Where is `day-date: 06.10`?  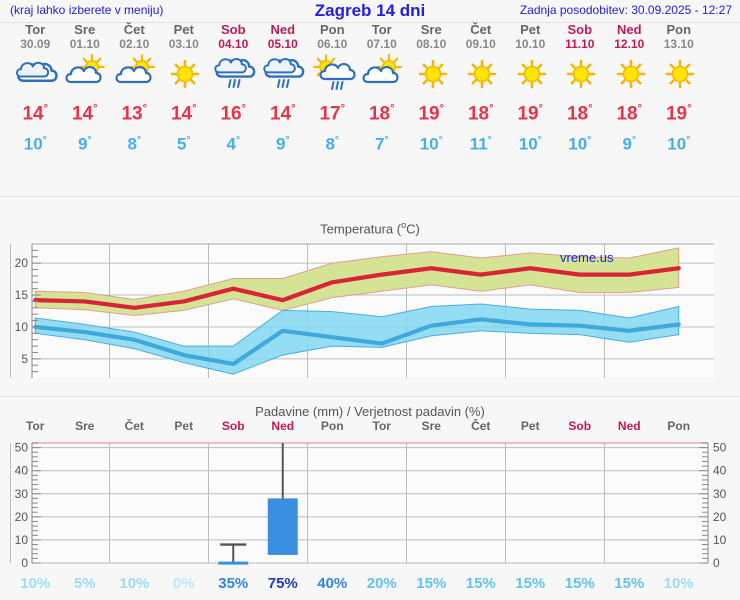
day-date: 06.10 is located at coordinates (332, 44).